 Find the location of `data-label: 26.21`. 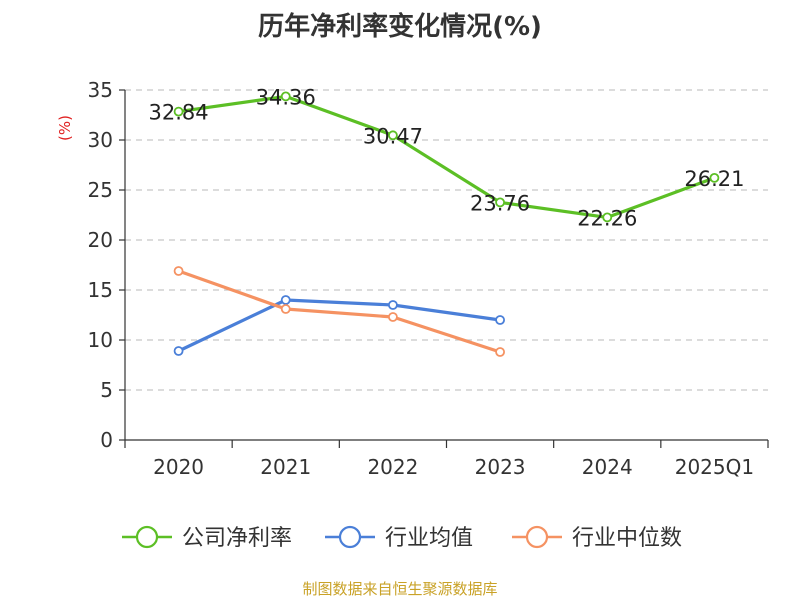

data-label: 26.21 is located at coordinates (714, 179).